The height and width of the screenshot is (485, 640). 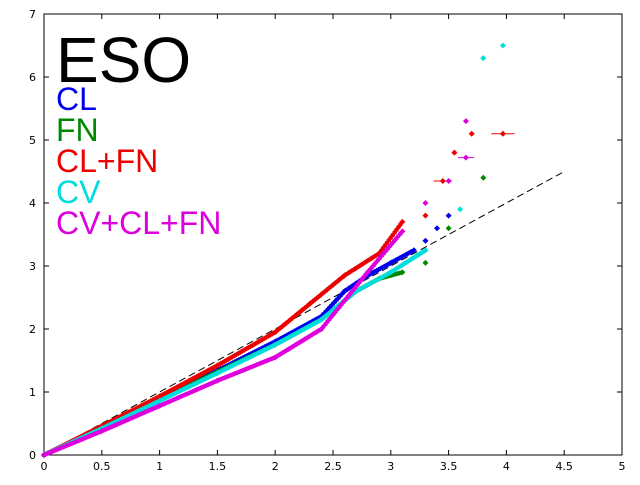 What do you see at coordinates (275, 466) in the screenshot?
I see `x-tick-label: 2` at bounding box center [275, 466].